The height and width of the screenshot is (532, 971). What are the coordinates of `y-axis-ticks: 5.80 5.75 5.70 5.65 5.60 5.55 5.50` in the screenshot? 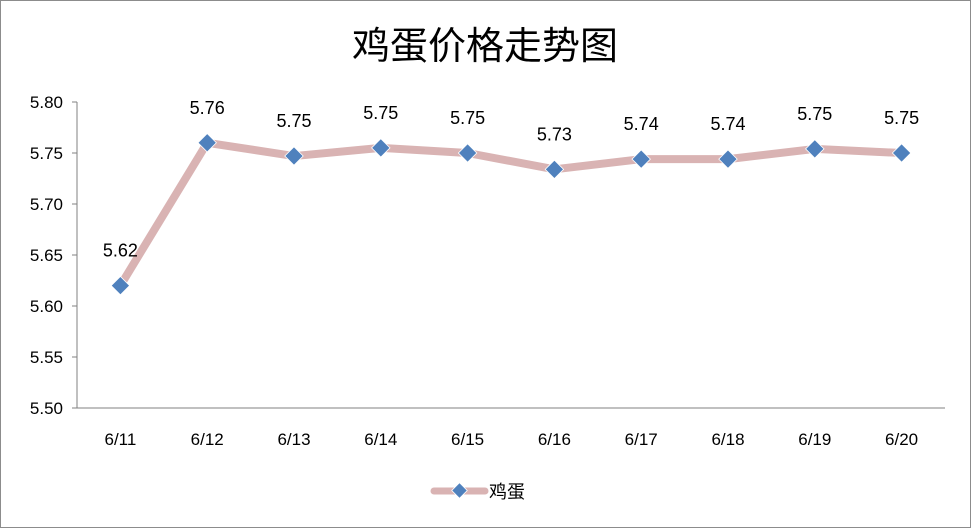 It's located at (53, 255).